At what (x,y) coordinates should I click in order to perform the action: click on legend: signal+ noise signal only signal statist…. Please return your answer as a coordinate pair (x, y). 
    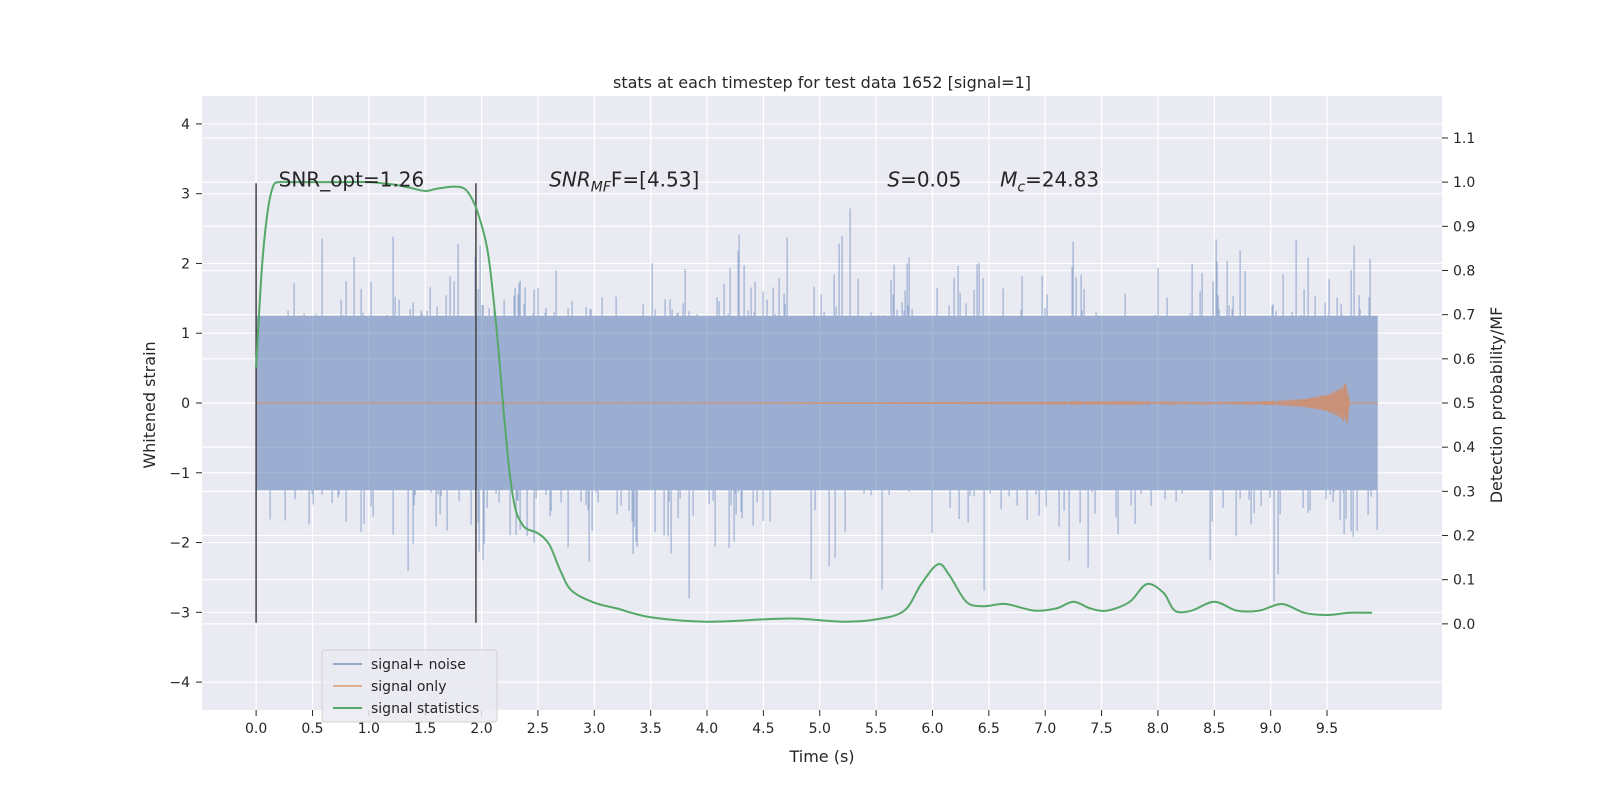
    Looking at the image, I should click on (409, 686).